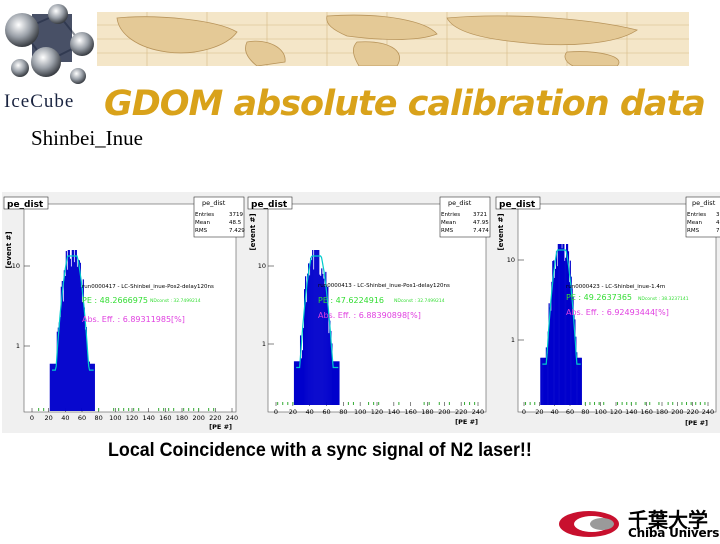  What do you see at coordinates (369, 315) in the screenshot?
I see `abs-efficiency: Abs. Eff. : 6.88390898[%]` at bounding box center [369, 315].